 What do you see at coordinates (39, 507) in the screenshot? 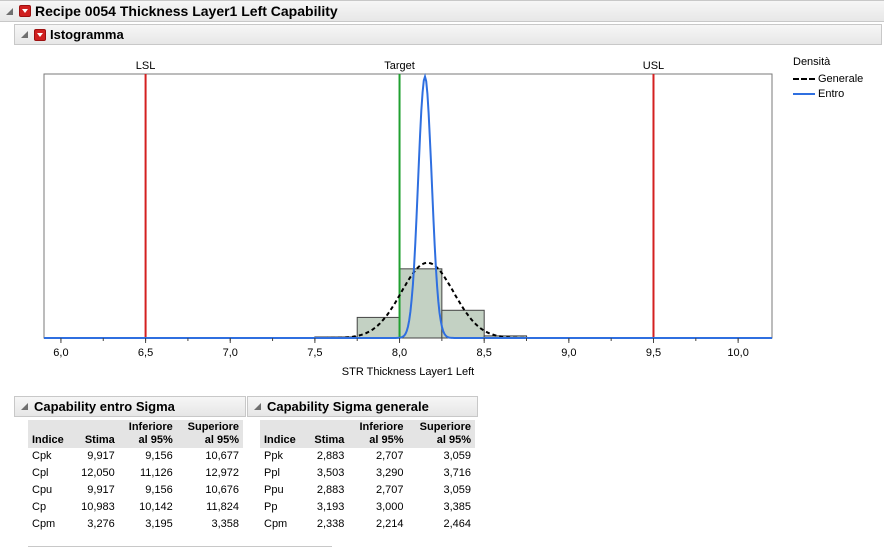
I see `index-cell: Cp` at bounding box center [39, 507].